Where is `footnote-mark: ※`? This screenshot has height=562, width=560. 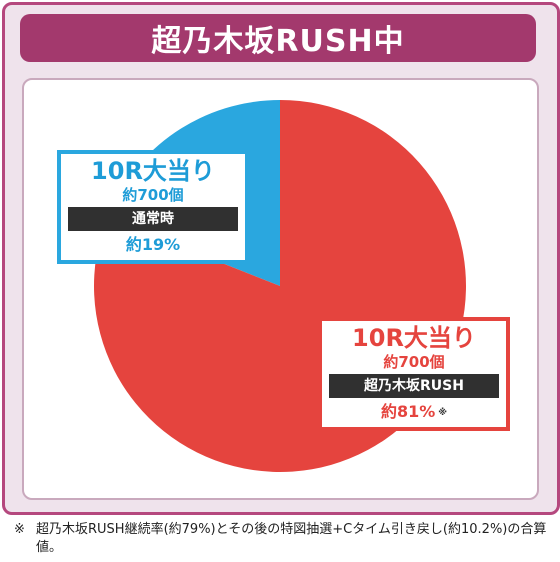
footnote-mark: ※ is located at coordinates (19, 529).